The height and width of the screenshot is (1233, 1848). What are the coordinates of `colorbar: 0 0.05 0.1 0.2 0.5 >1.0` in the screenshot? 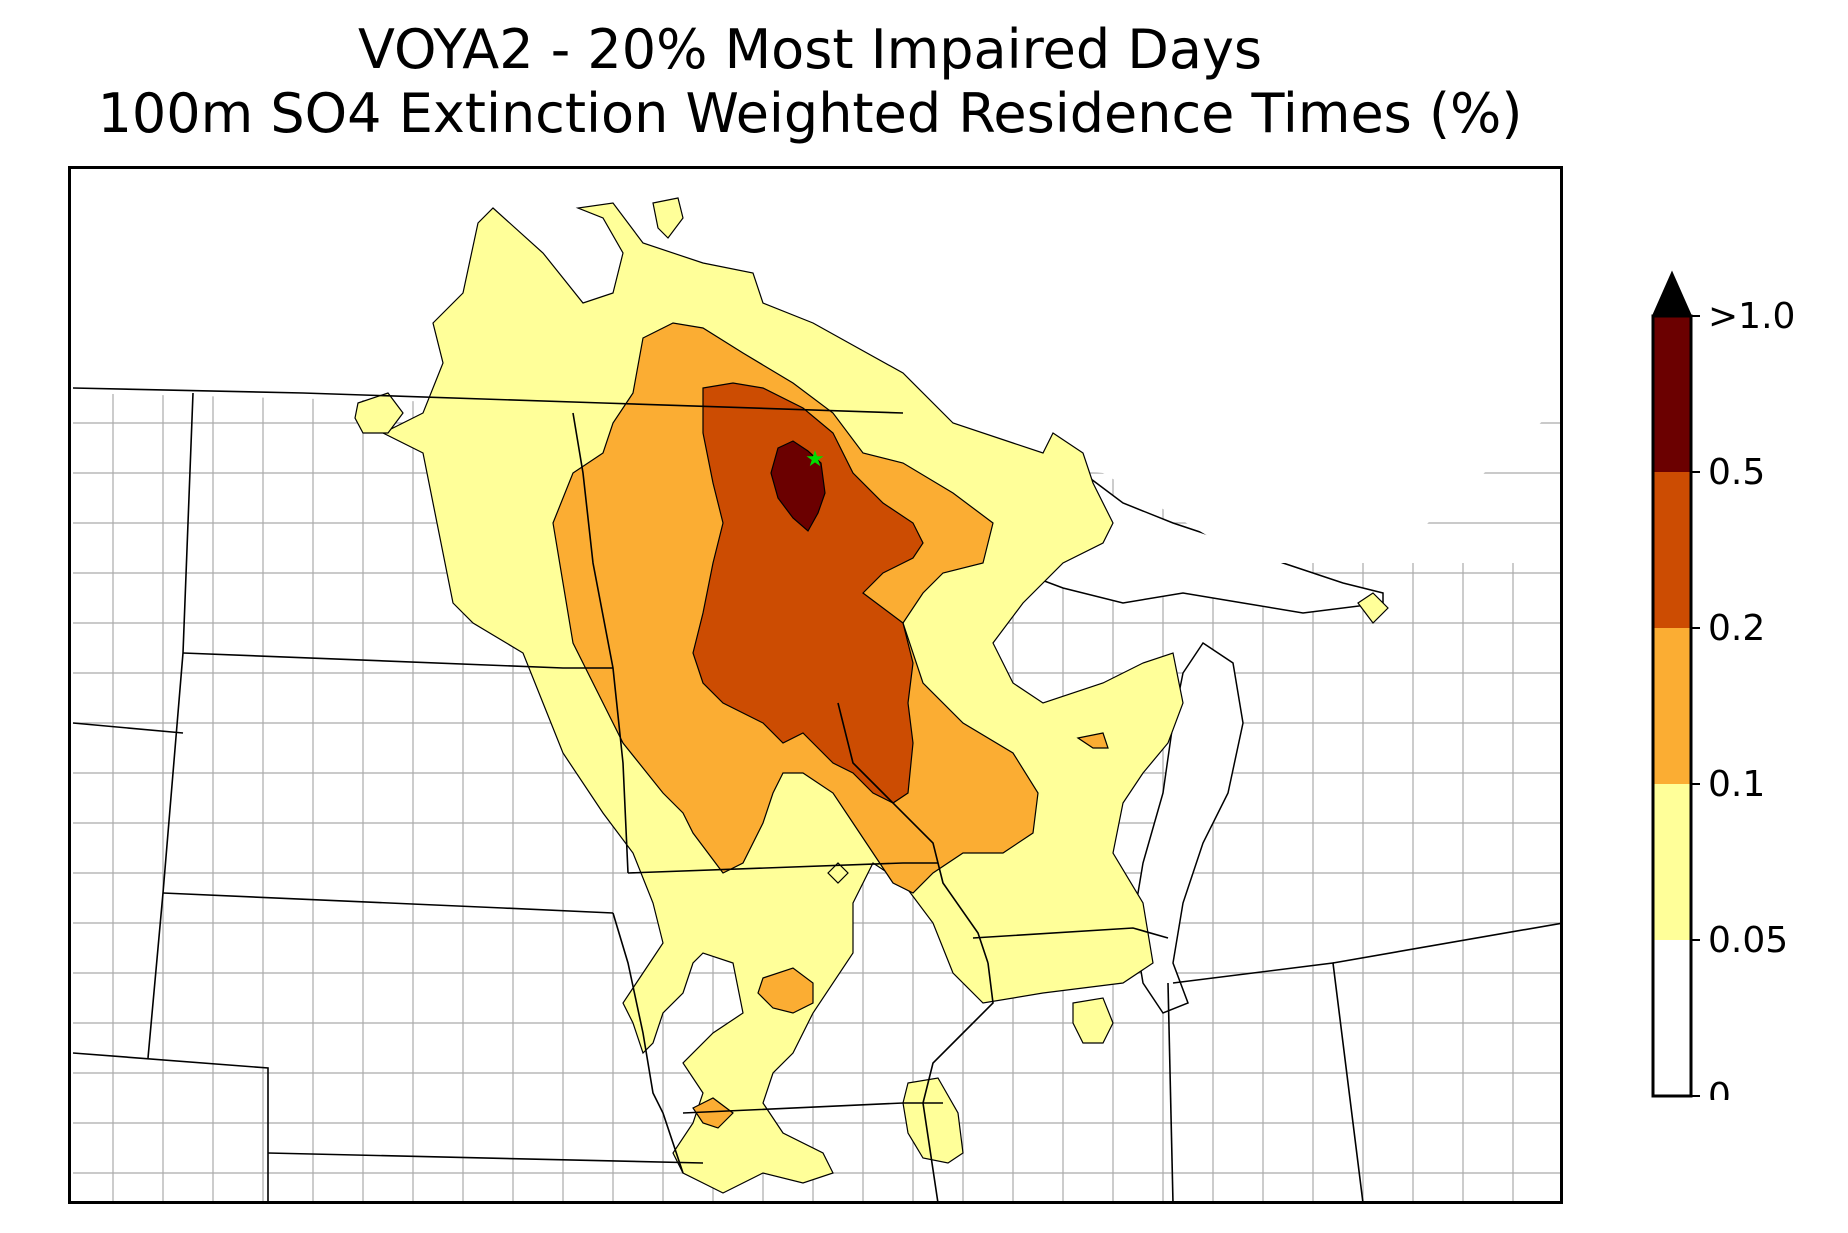 It's located at (1723, 685).